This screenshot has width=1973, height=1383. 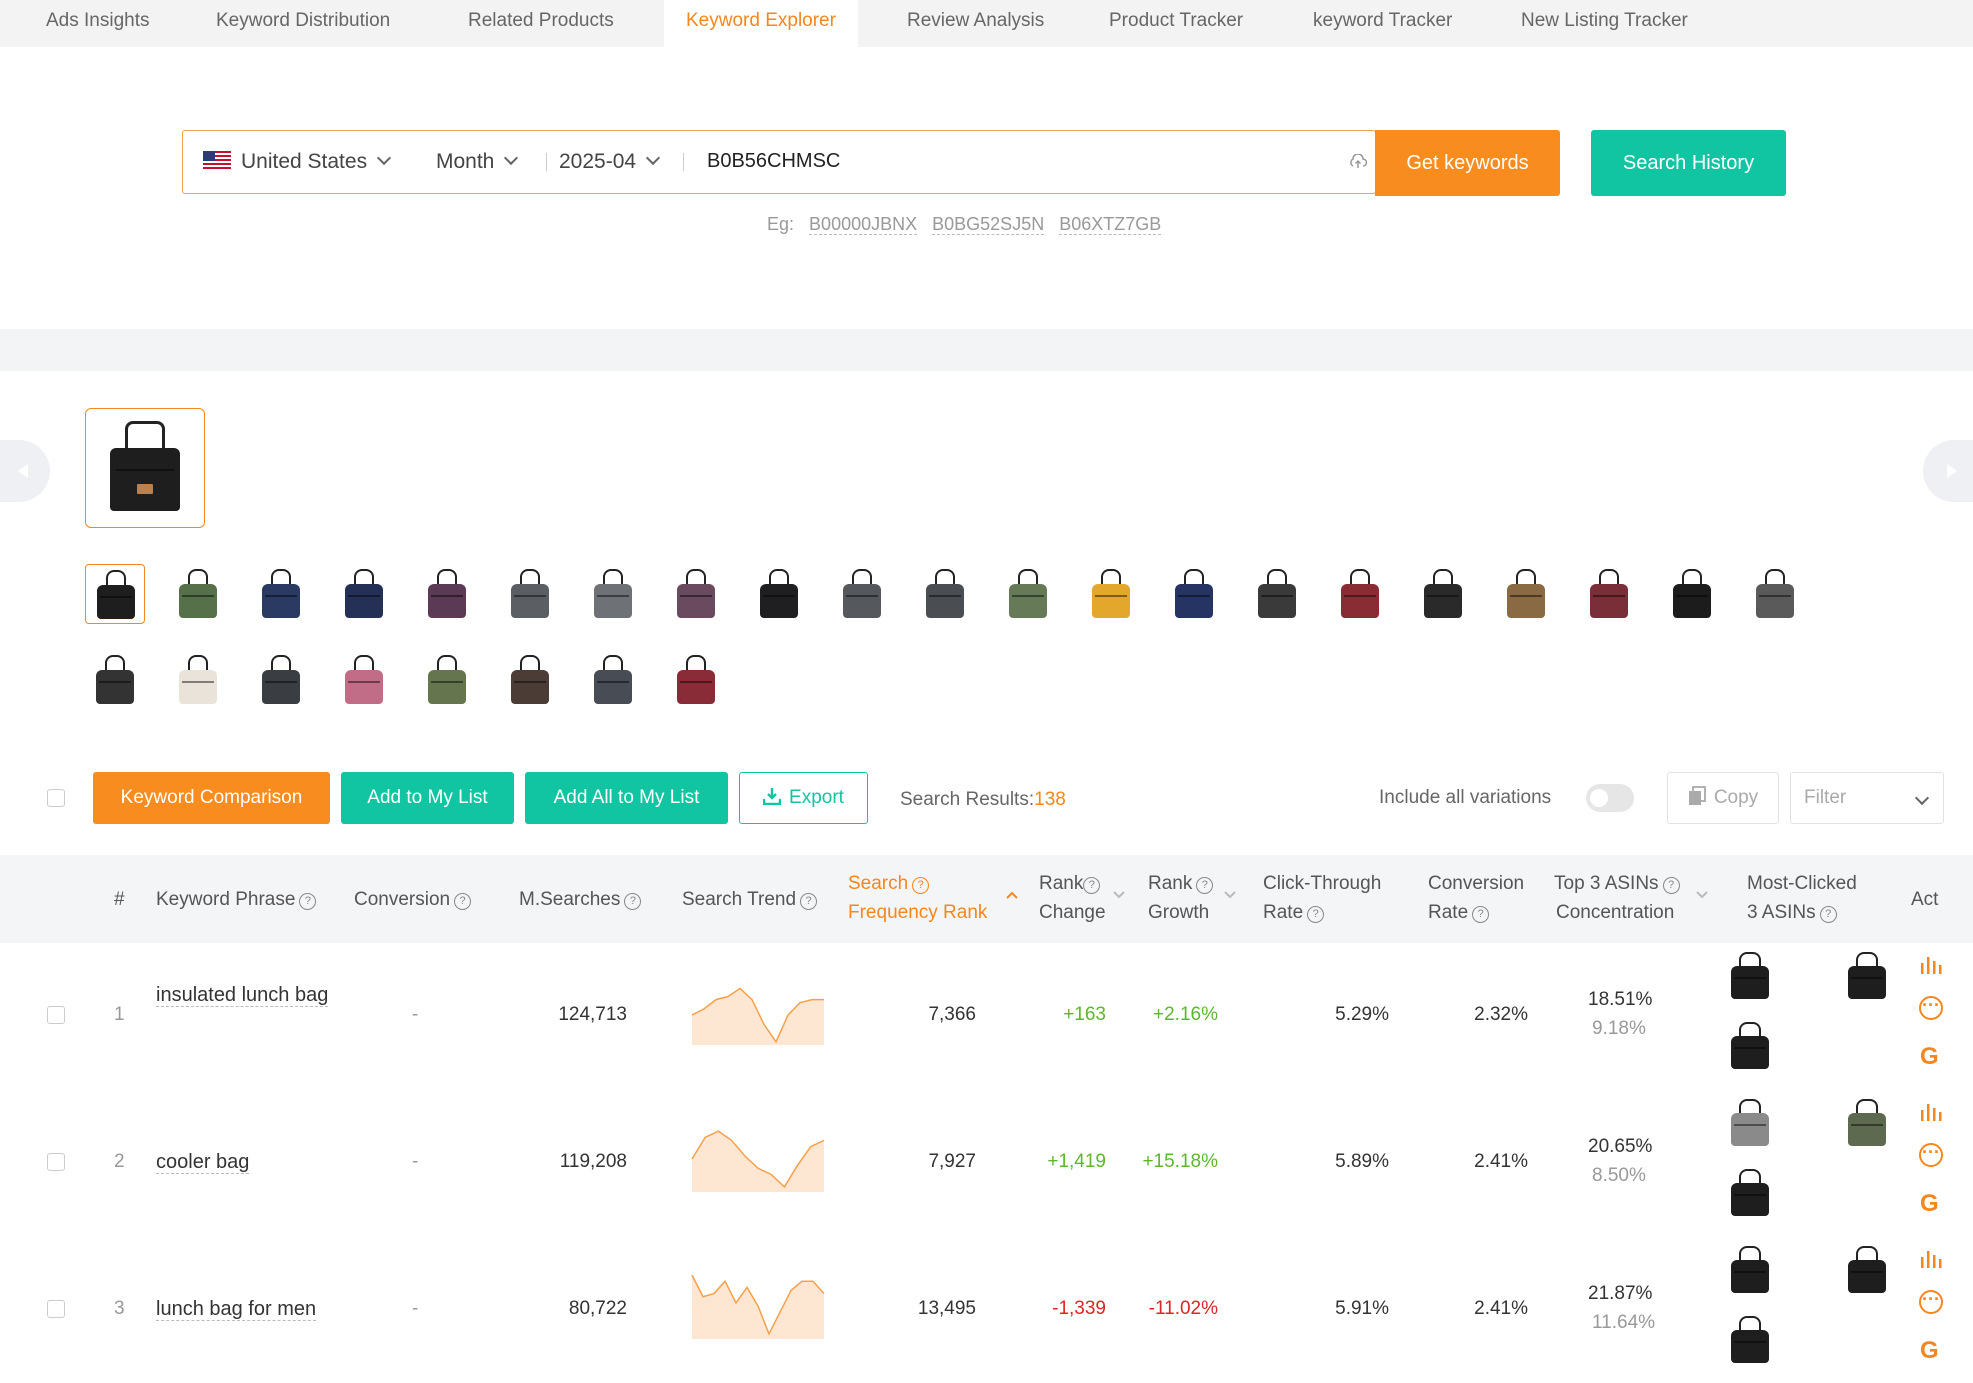 What do you see at coordinates (1110, 224) in the screenshot?
I see `example-asin: B06XTZ7GB` at bounding box center [1110, 224].